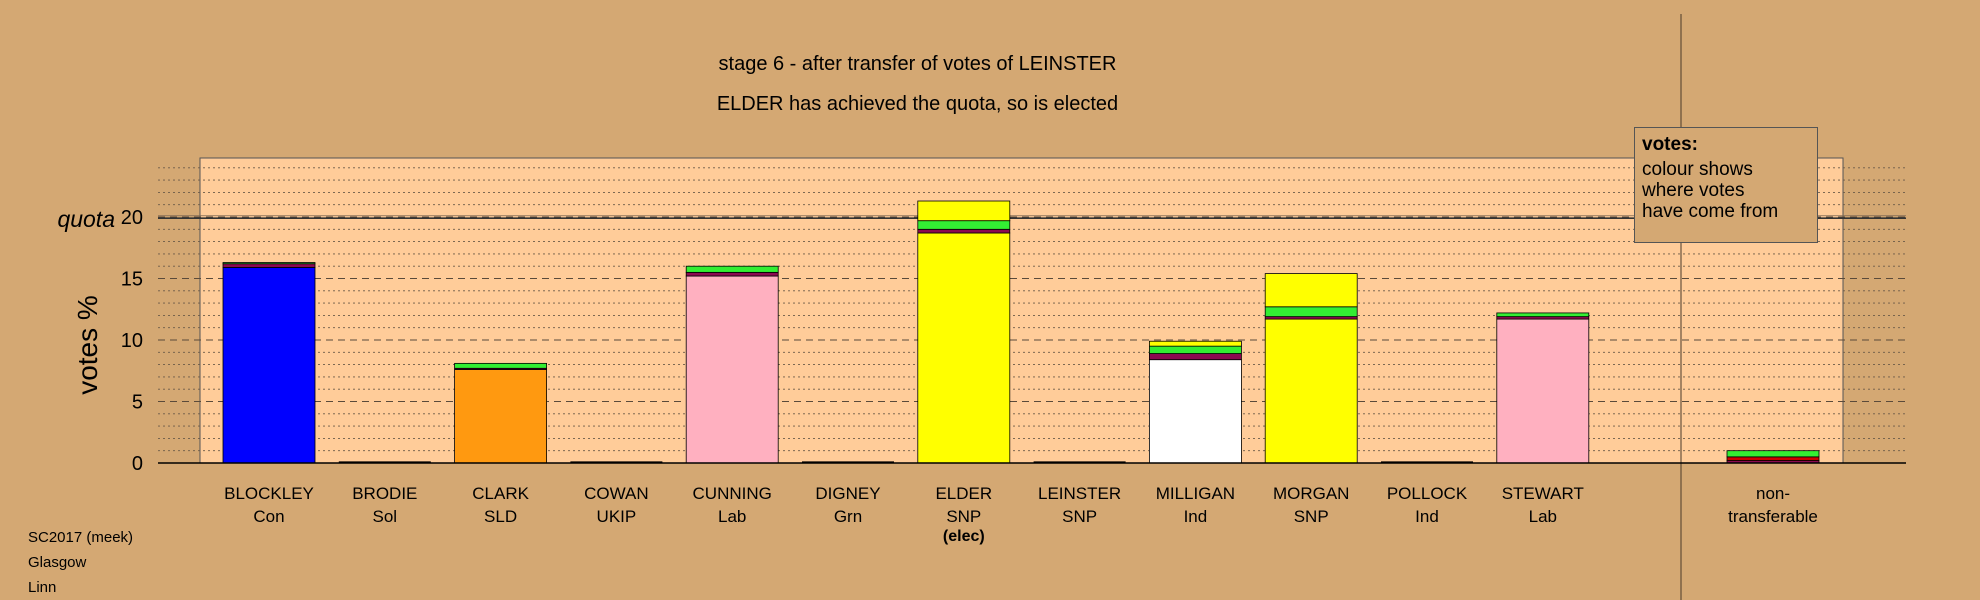  Describe the element at coordinates (132, 341) in the screenshot. I see `y-tick-label: 10` at that location.